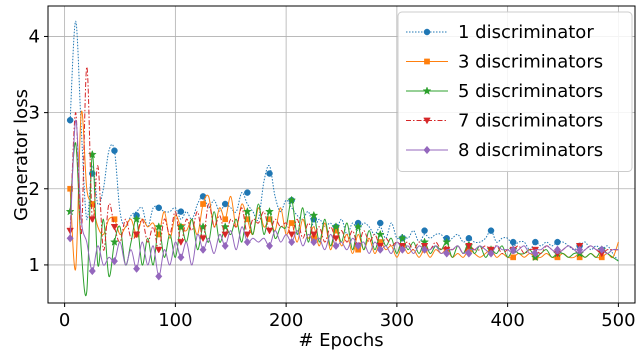  I want to click on x-tick-label: 400, so click(507, 320).